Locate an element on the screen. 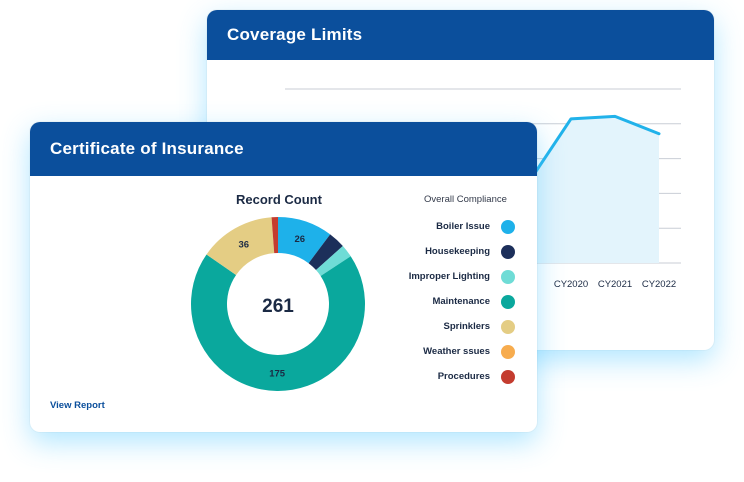 The width and height of the screenshot is (744, 482). legend-label: Sprinklers is located at coordinates (466, 326).